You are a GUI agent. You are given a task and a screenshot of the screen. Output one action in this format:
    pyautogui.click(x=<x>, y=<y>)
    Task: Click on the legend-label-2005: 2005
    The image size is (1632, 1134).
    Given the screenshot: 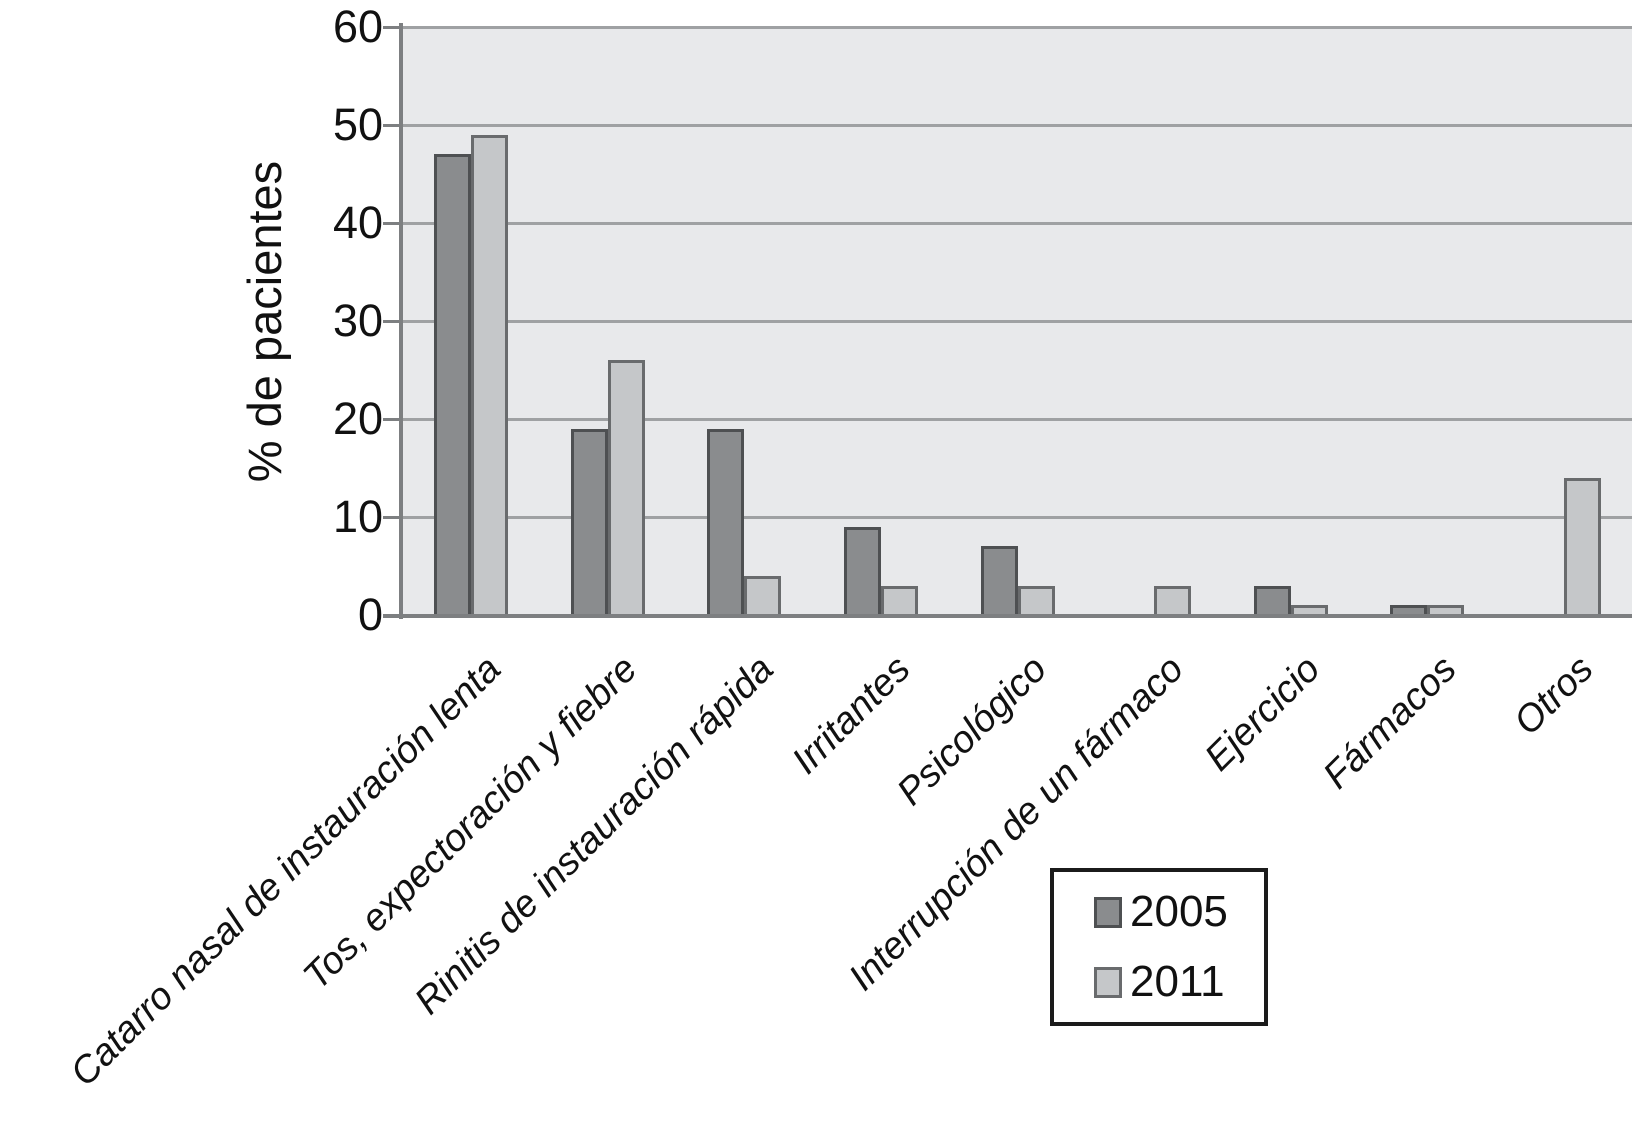 What is the action you would take?
    pyautogui.click(x=1179, y=911)
    